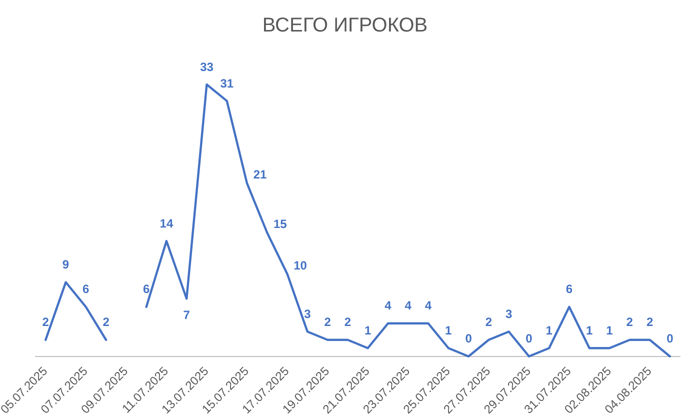 Image resolution: width=700 pixels, height=420 pixels. I want to click on chart-title: ВСЕГО ИГРОКОВ, so click(345, 25).